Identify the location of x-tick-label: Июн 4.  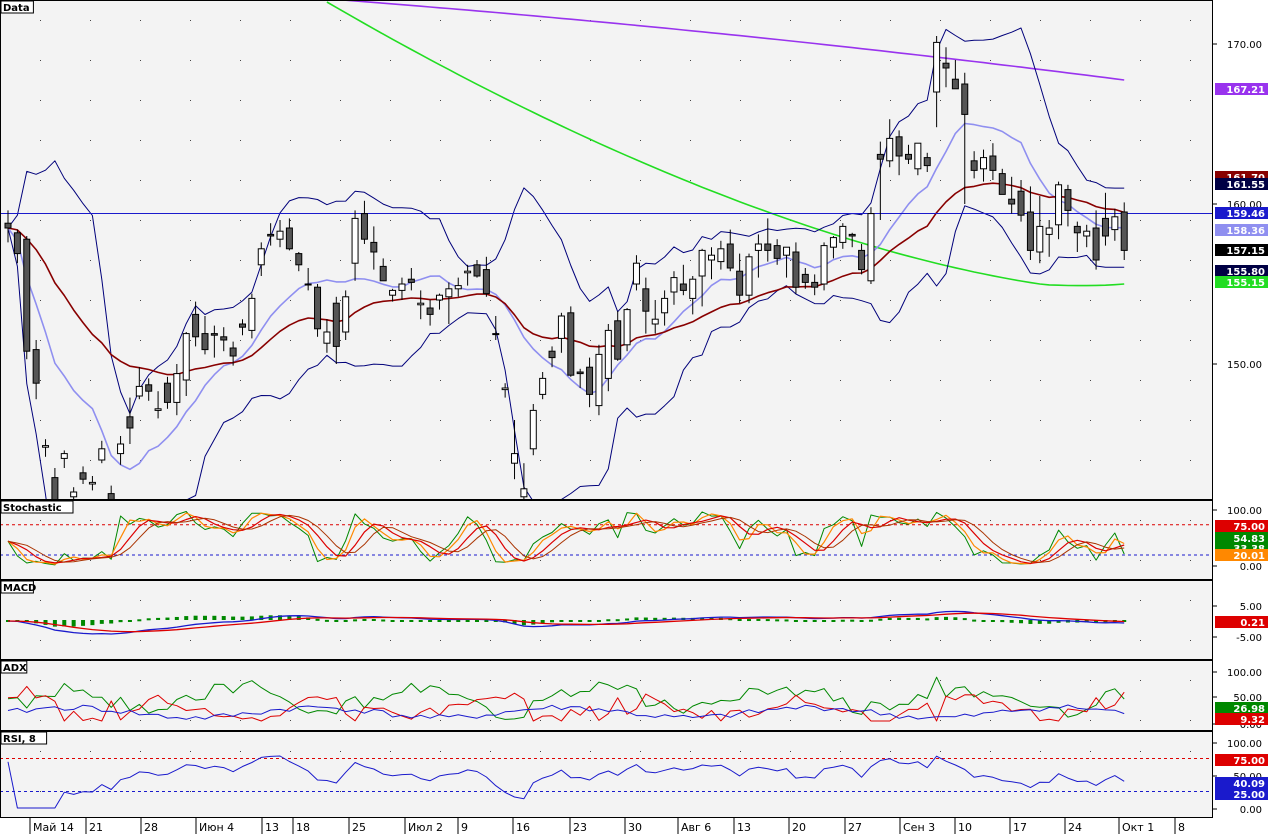
(216, 827).